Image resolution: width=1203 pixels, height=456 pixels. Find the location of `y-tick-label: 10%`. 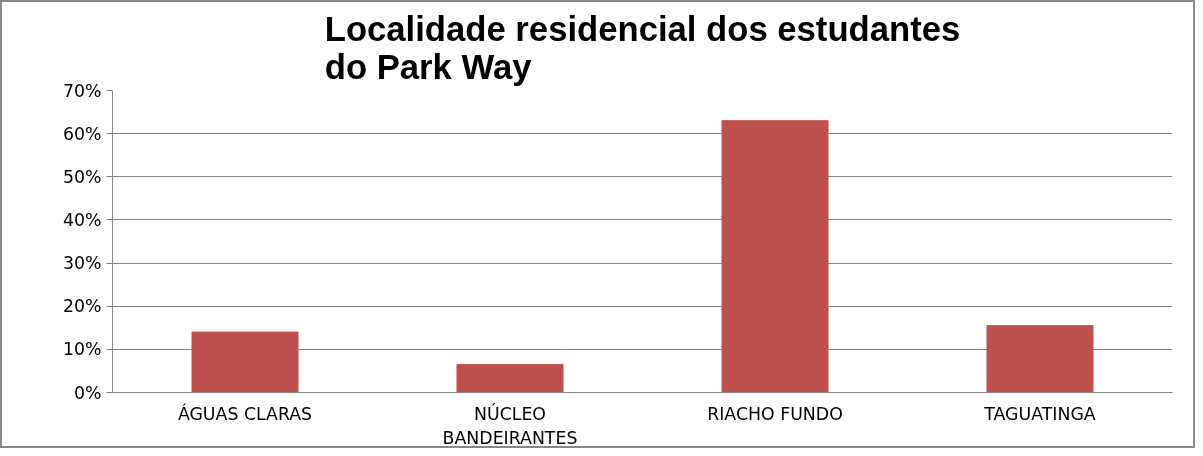

y-tick-label: 10% is located at coordinates (82, 349).